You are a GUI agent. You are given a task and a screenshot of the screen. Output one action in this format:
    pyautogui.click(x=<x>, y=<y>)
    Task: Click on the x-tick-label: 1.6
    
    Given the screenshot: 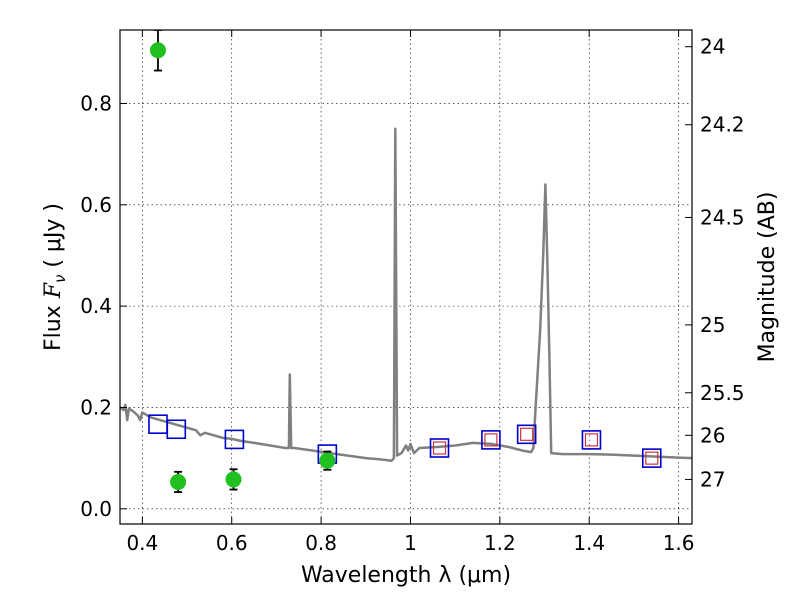 What is the action you would take?
    pyautogui.click(x=679, y=543)
    